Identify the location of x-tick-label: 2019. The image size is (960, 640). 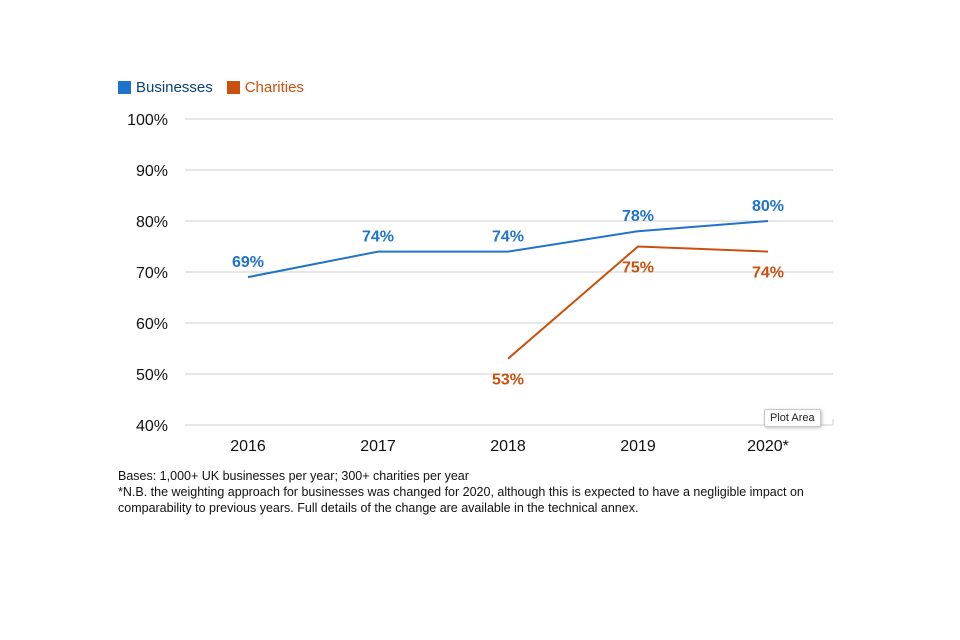
(638, 446).